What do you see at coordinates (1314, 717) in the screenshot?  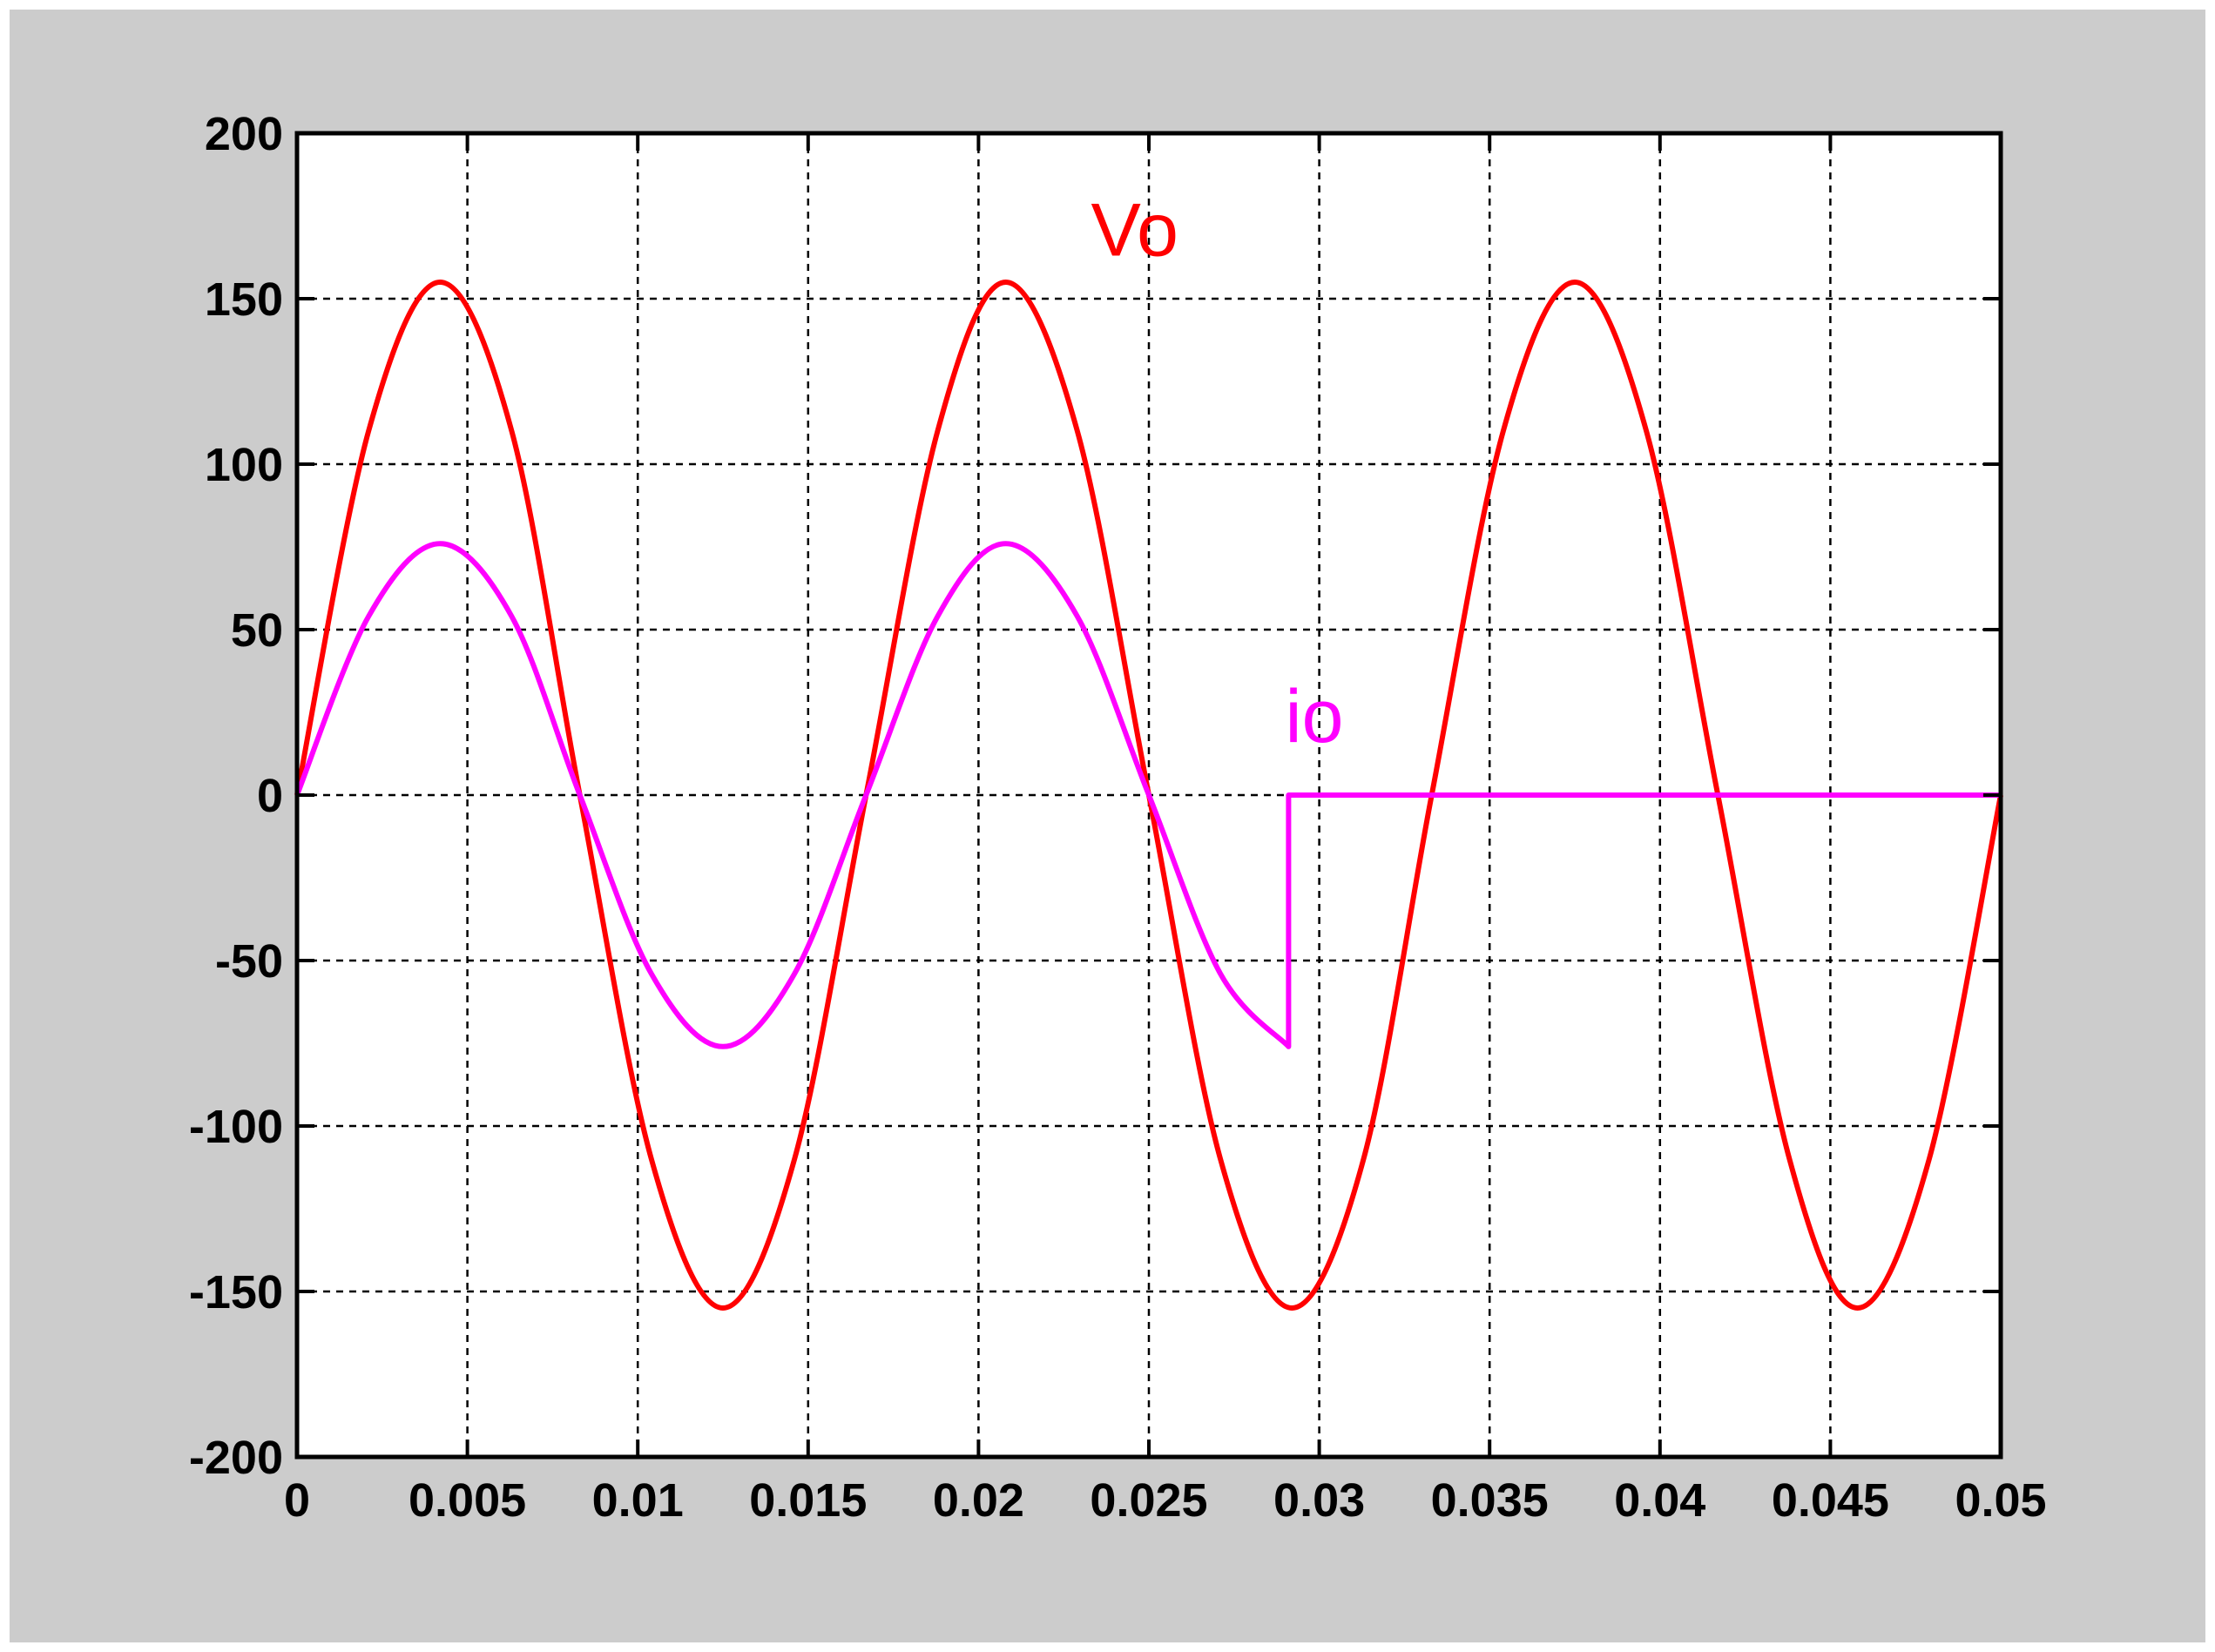 I see `annotation-label-io: io` at bounding box center [1314, 717].